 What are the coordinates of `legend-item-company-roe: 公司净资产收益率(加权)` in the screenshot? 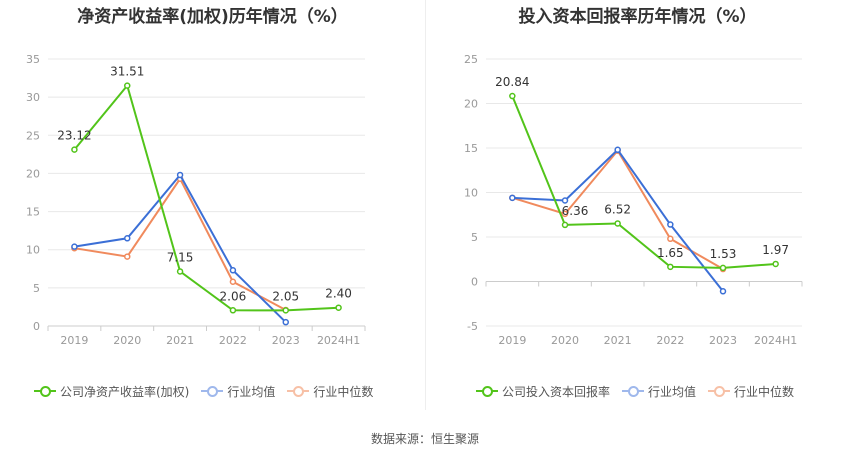 It's located at (111, 391).